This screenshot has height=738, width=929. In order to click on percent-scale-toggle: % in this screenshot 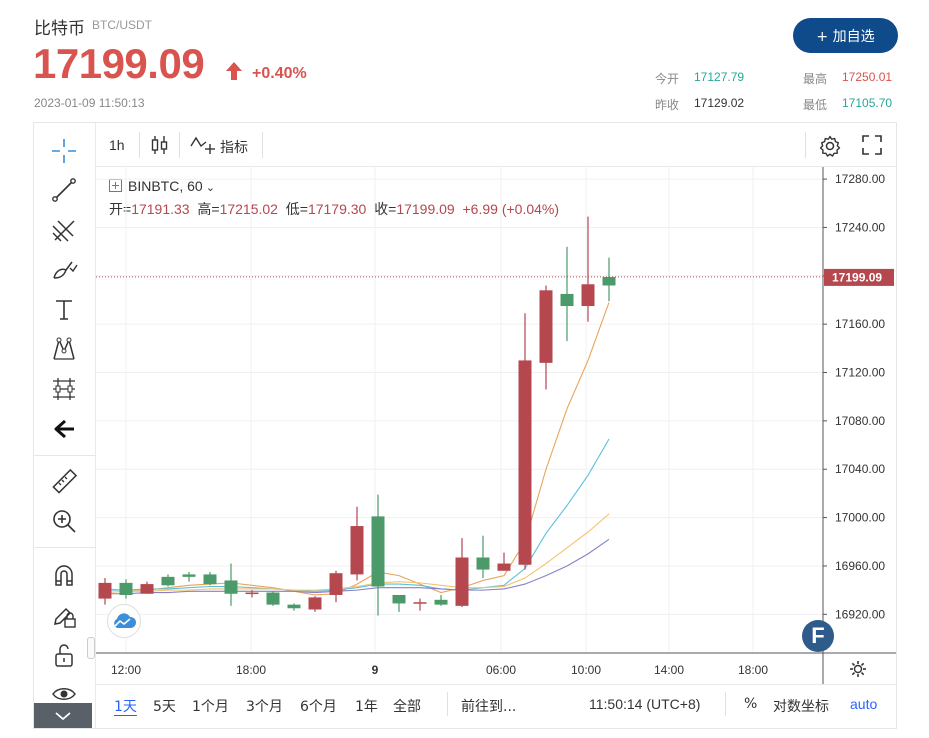, I will do `click(751, 704)`.